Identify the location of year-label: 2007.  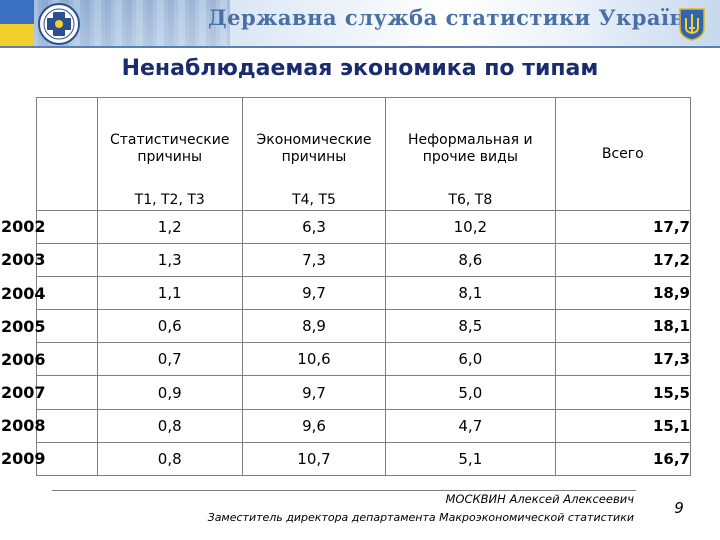
(23, 393).